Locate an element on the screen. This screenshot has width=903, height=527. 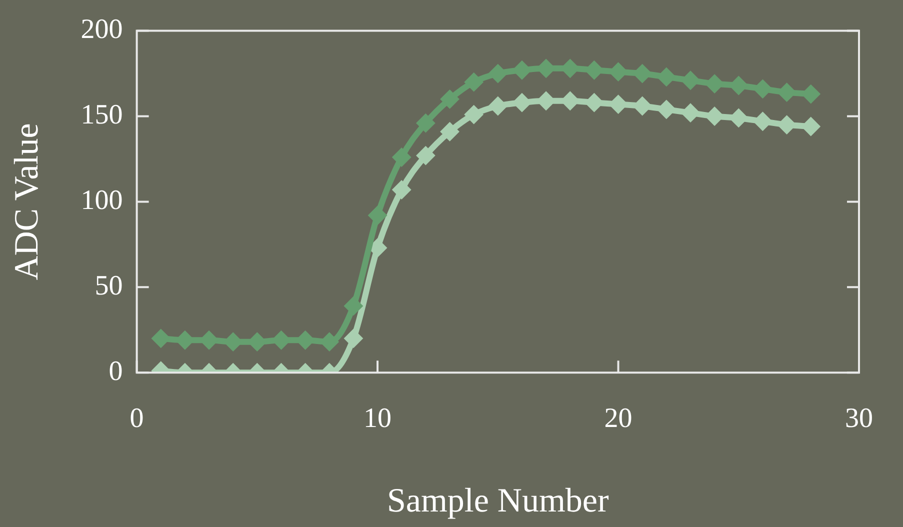
y-tick-label: 0 is located at coordinates (115, 371).